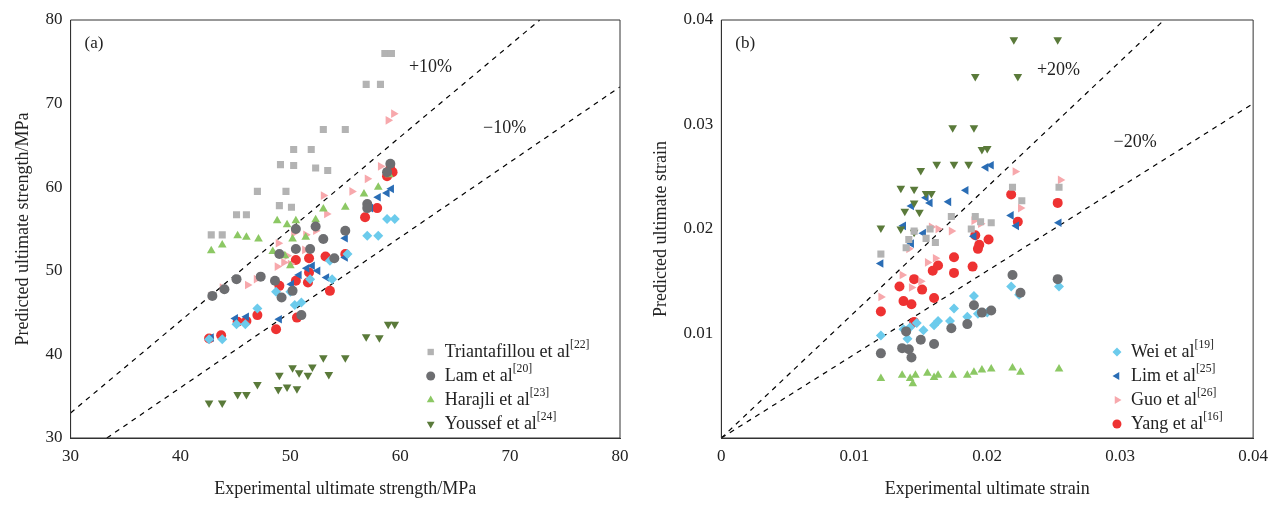 This screenshot has height=512, width=1277. Describe the element at coordinates (54, 353) in the screenshot. I see `y-tick-label: 40` at that location.